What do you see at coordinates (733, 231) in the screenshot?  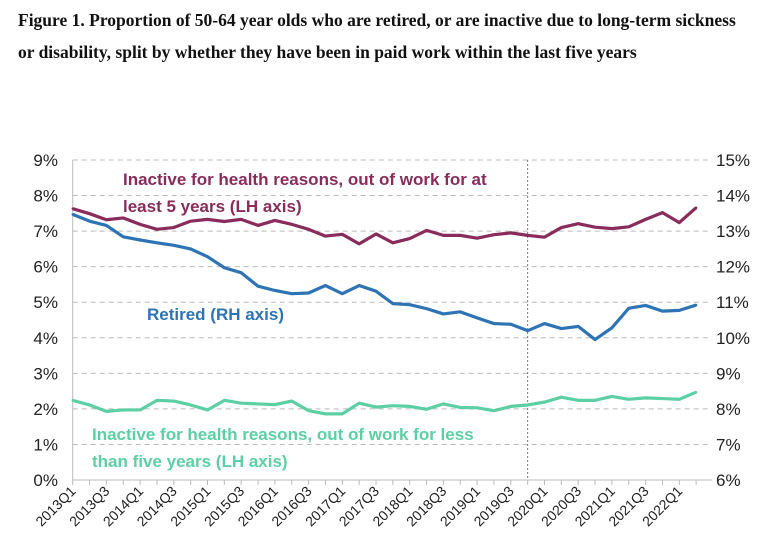 I see `right-axis-tick-label: 13%` at bounding box center [733, 231].